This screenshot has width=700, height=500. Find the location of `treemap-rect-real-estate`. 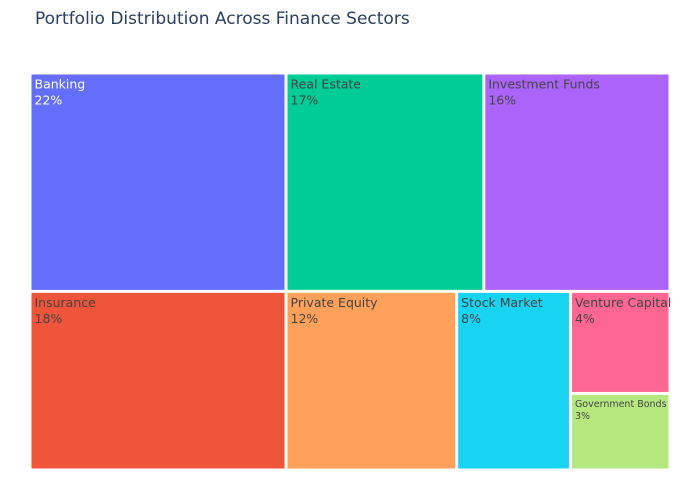

treemap-rect-real-estate is located at coordinates (385, 182).